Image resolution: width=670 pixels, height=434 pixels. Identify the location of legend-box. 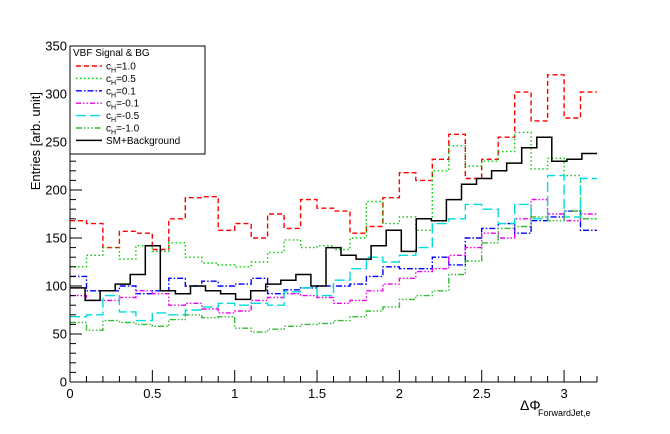
(137, 100).